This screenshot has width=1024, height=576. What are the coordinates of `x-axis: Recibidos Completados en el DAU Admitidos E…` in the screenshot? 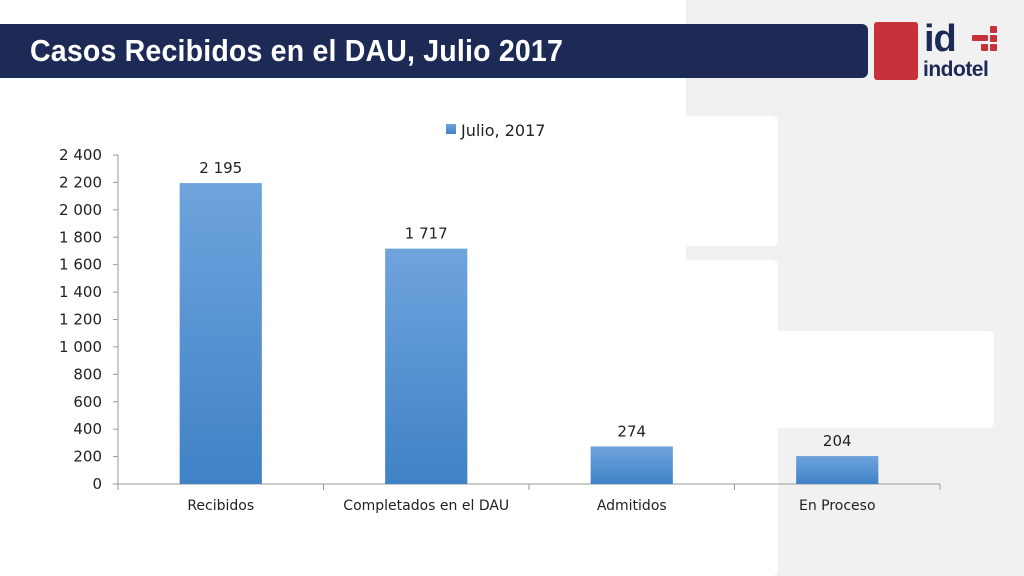 It's located at (529, 498).